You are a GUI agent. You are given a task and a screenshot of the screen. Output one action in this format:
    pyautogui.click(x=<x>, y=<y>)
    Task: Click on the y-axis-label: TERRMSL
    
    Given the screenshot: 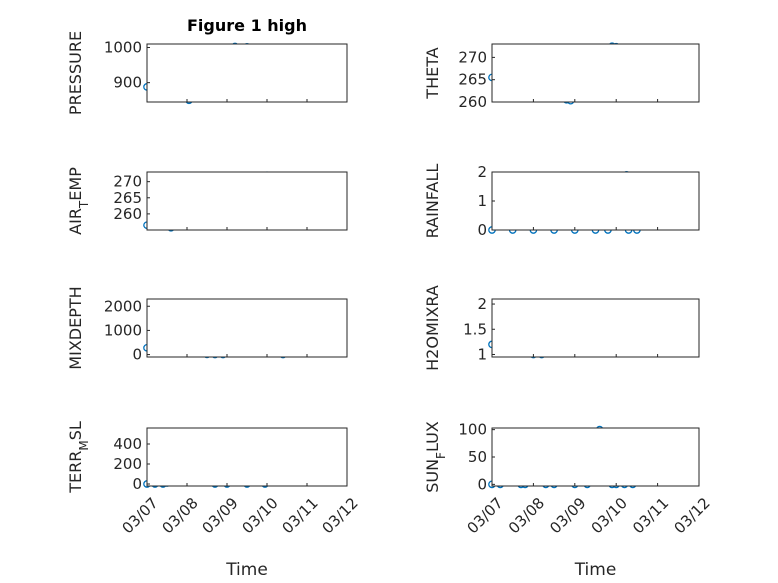 What is the action you would take?
    pyautogui.click(x=78, y=457)
    